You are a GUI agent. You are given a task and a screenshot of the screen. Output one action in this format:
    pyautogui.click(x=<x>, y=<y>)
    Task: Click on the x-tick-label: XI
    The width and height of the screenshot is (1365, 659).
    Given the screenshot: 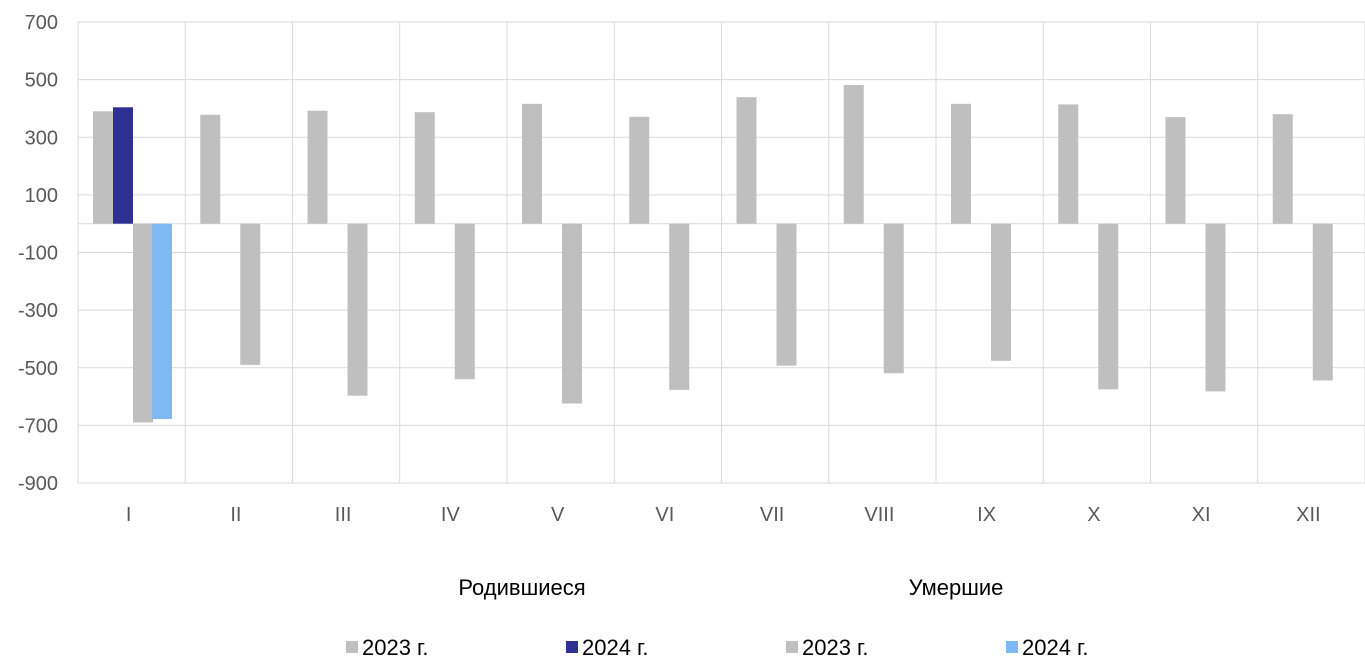 What is the action you would take?
    pyautogui.click(x=1201, y=515)
    